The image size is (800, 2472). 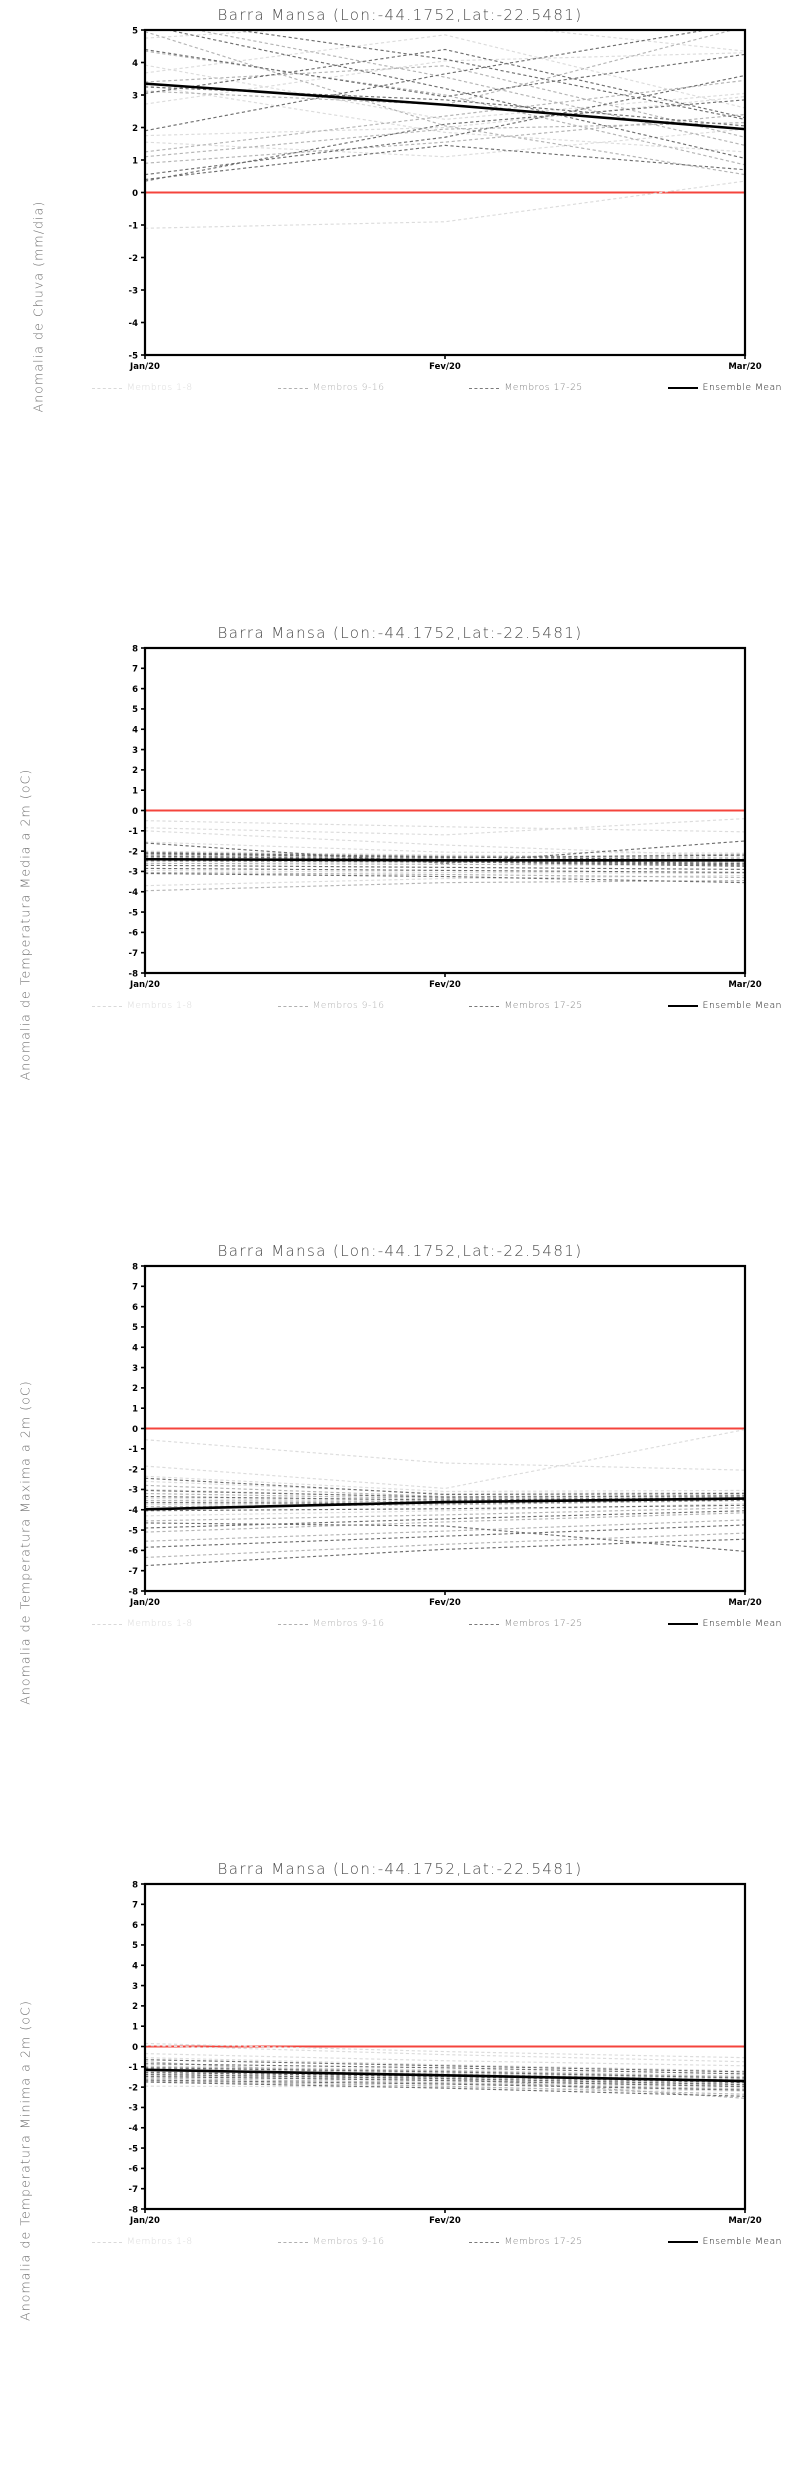 I want to click on x-tick-label: Jan/20, so click(x=144, y=985).